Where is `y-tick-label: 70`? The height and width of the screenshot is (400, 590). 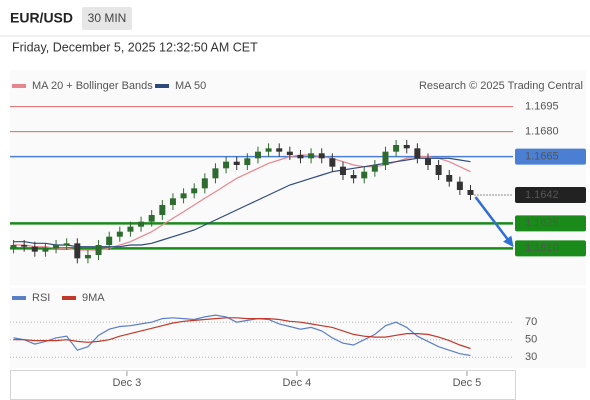 y-tick-label: 70 is located at coordinates (531, 322).